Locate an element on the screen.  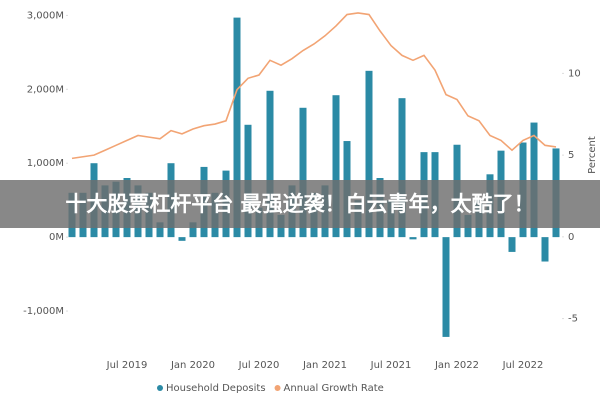
y-tick-label: 1,000M is located at coordinates (45, 163).